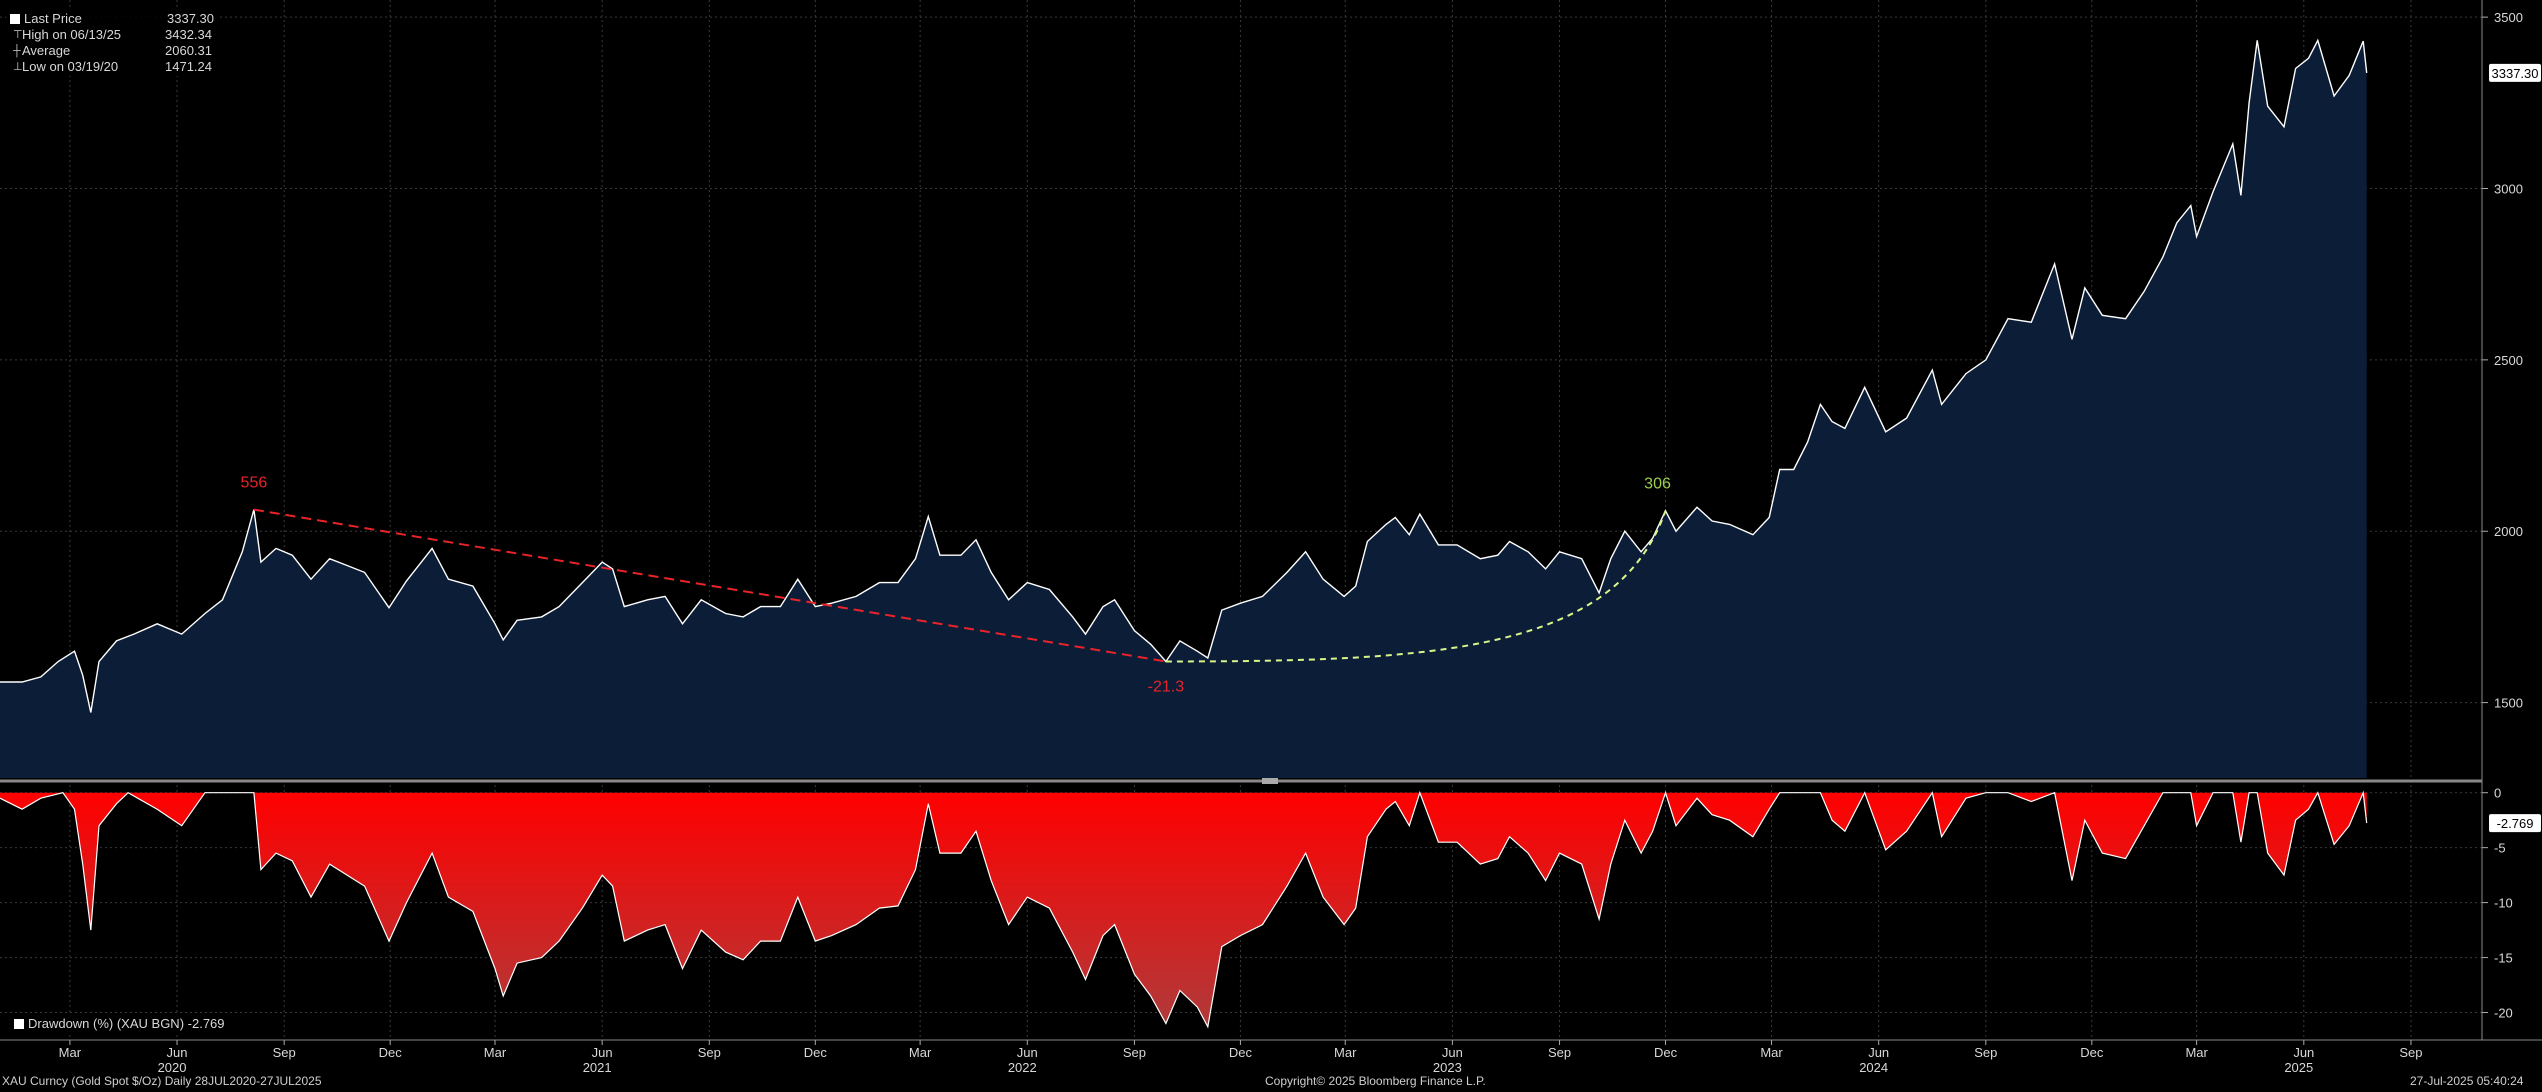 The height and width of the screenshot is (1092, 2542). What do you see at coordinates (2500, 848) in the screenshot?
I see `drawdown-tick-label: -5` at bounding box center [2500, 848].